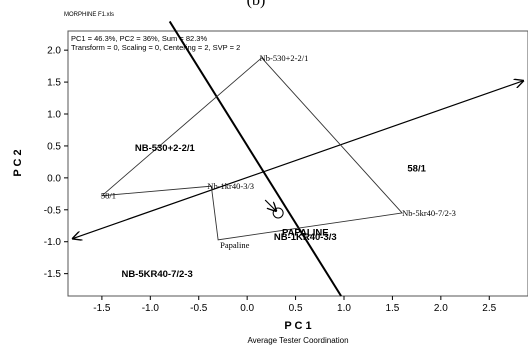 The image size is (528, 347). I want to click on panel-letter: (b), so click(256, 4).